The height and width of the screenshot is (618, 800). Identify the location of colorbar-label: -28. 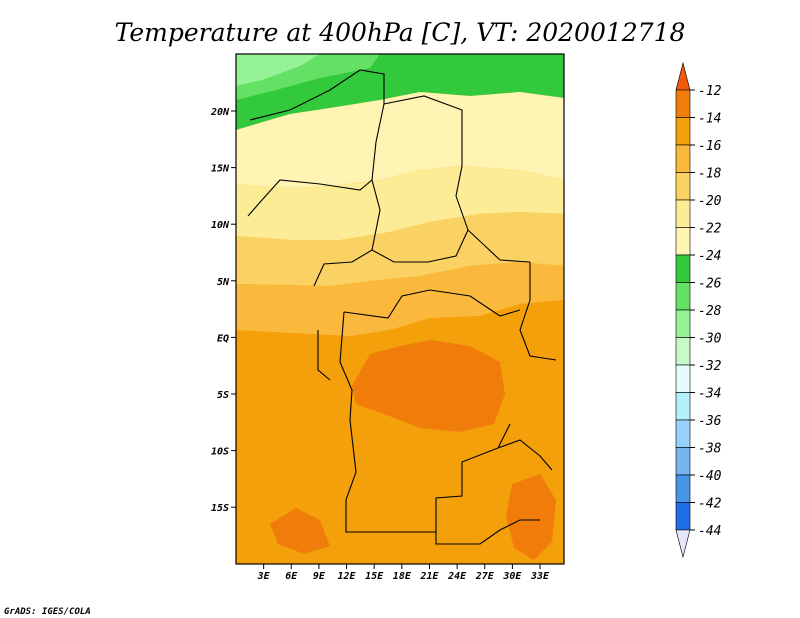
(710, 311).